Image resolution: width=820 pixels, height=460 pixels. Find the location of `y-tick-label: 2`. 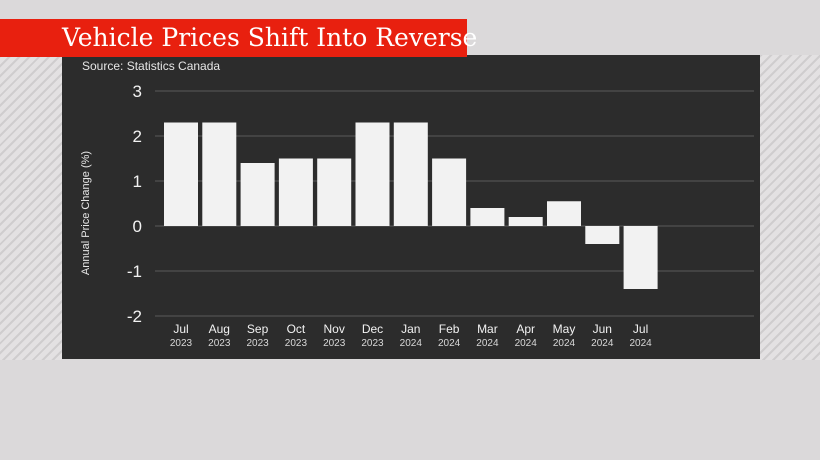

y-tick-label: 2 is located at coordinates (137, 136).